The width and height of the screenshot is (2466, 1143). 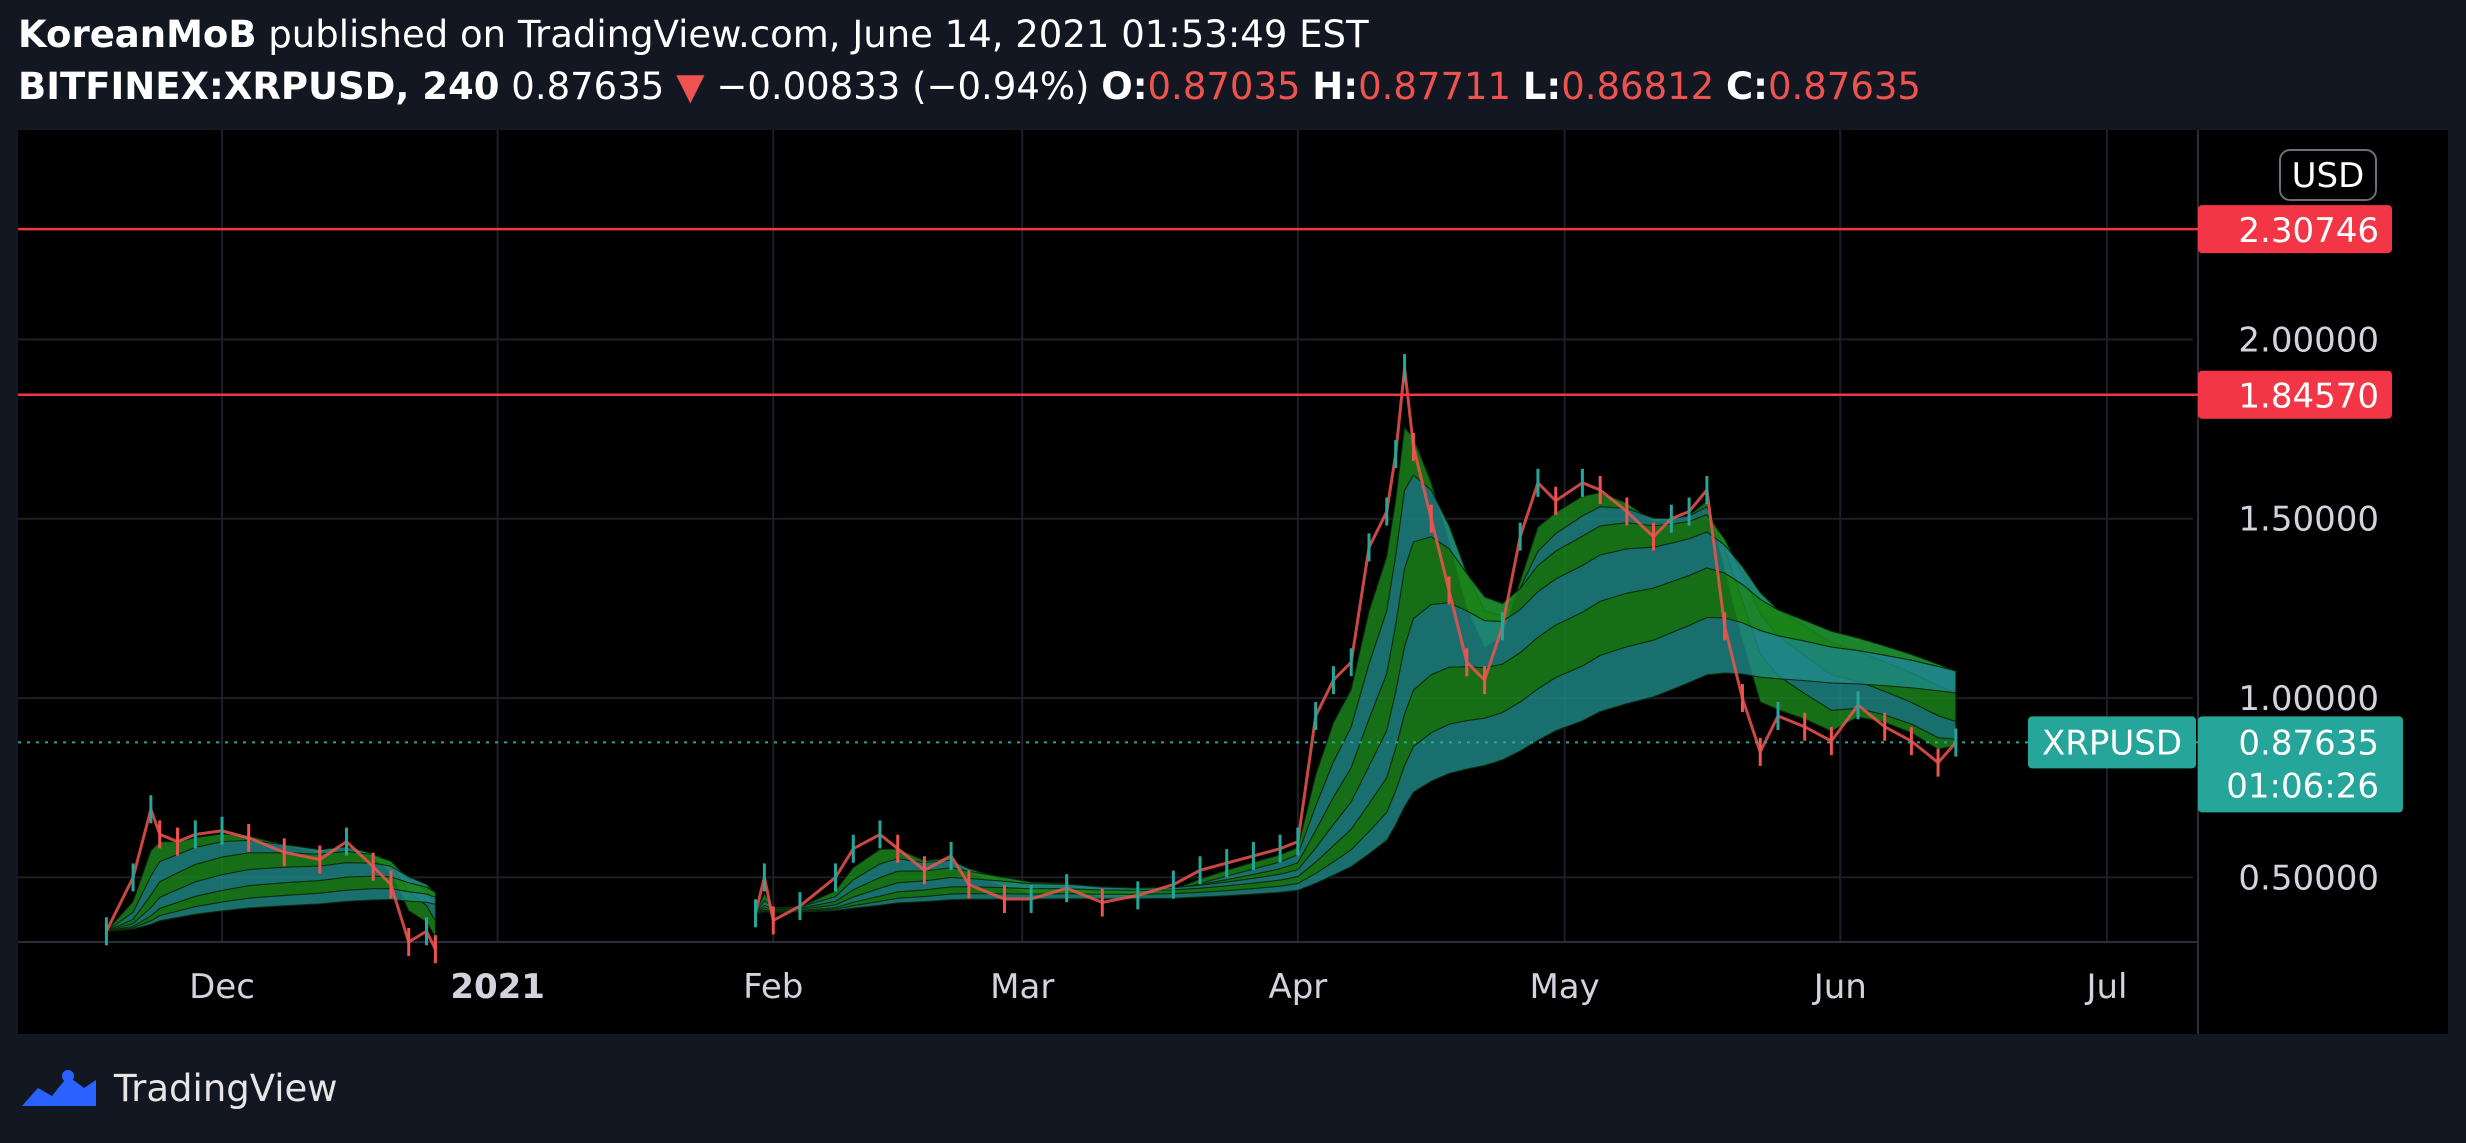 I want to click on tradingview-brand: TradingView, so click(x=226, y=1088).